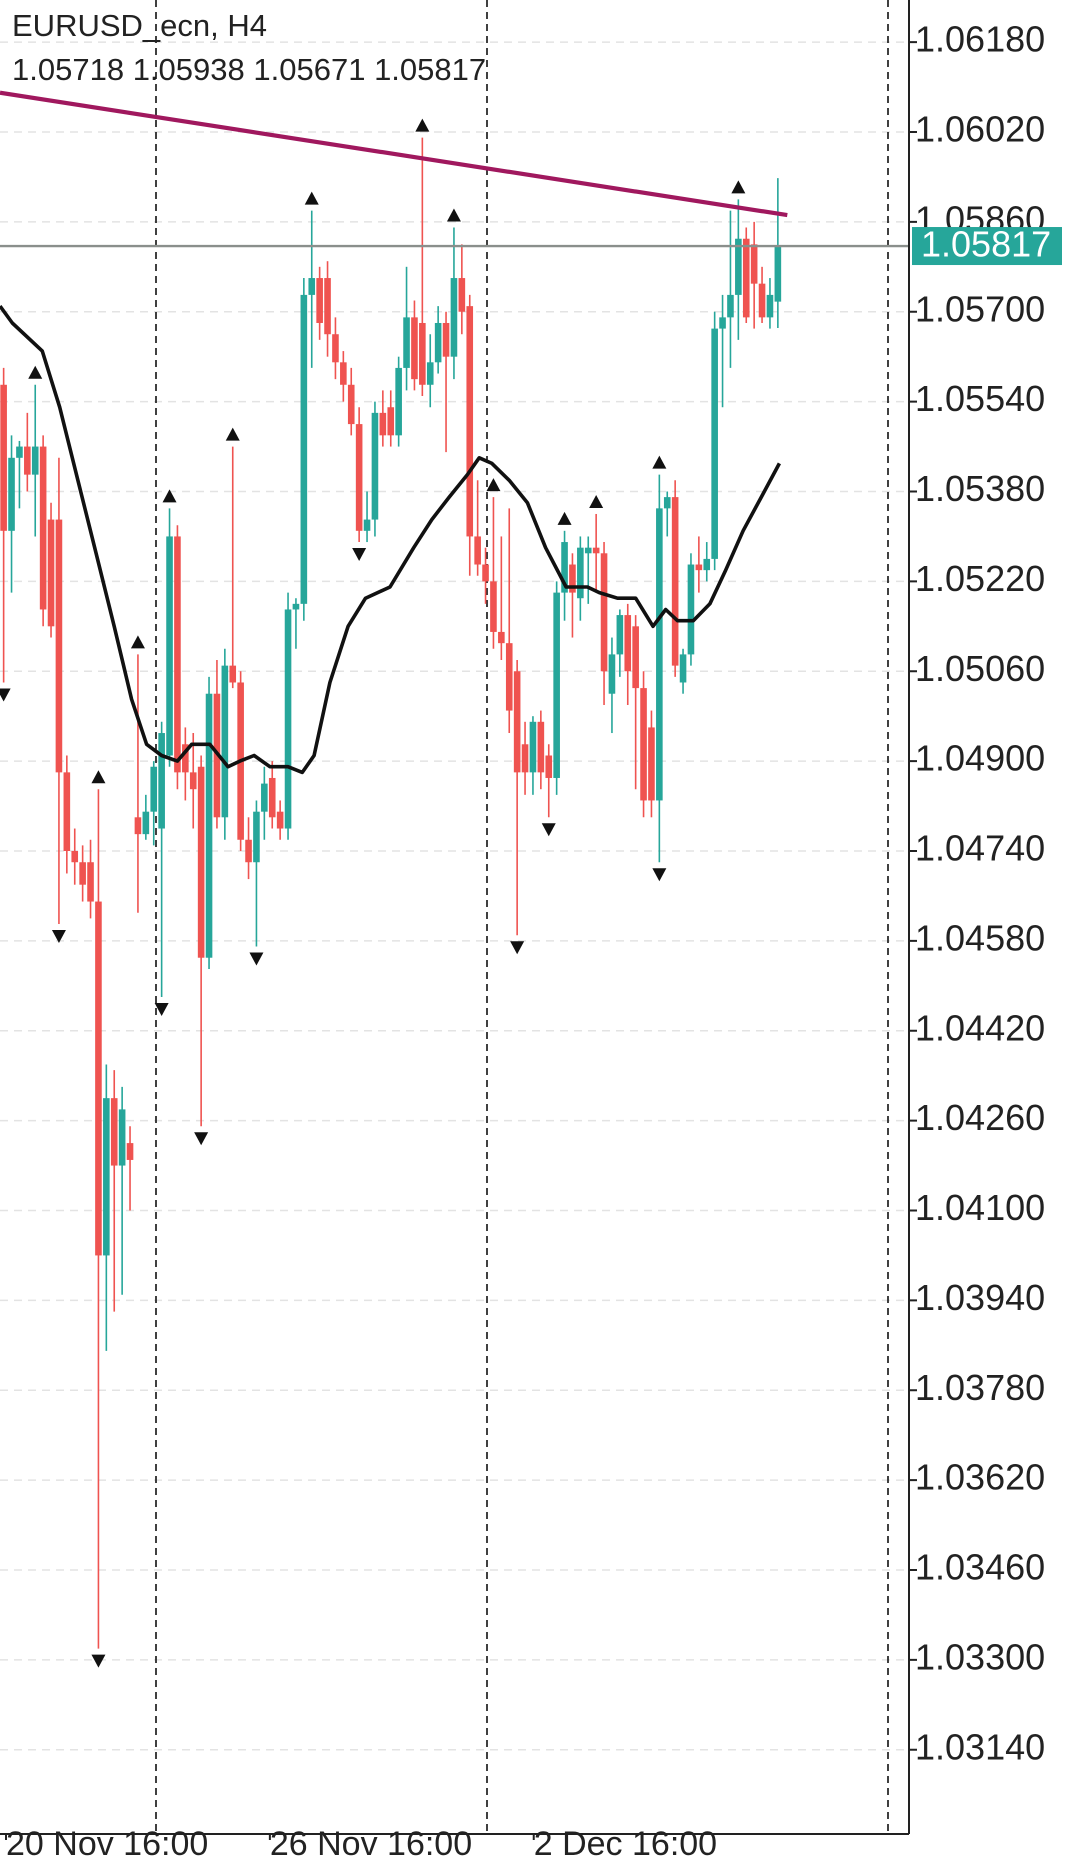 Image resolution: width=1080 pixels, height=1864 pixels. Describe the element at coordinates (980, 668) in the screenshot. I see `y-tick-label: 1.05060` at that location.